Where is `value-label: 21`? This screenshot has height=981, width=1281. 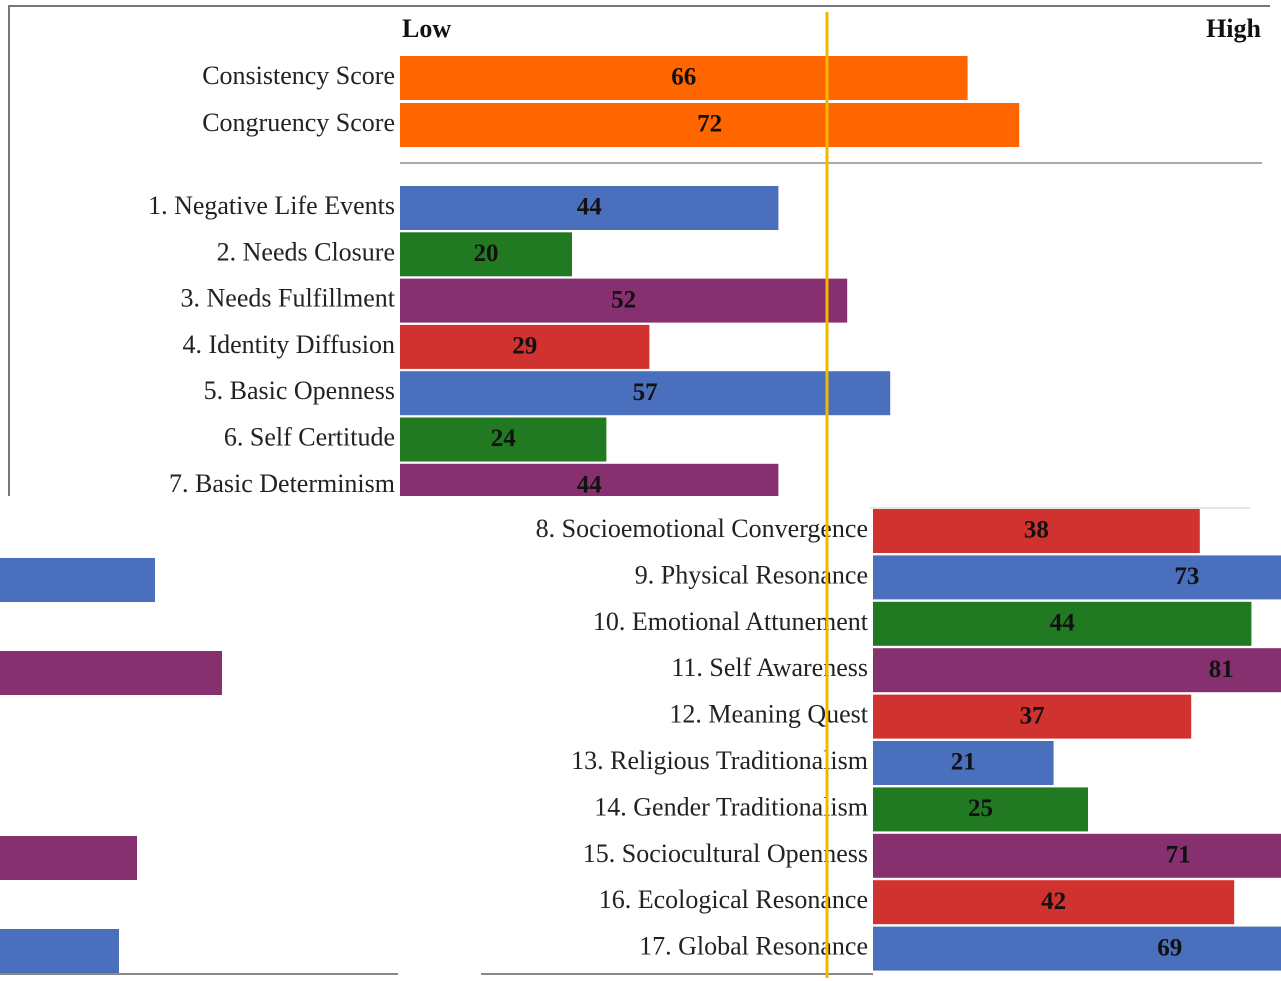
value-label: 21 is located at coordinates (963, 762).